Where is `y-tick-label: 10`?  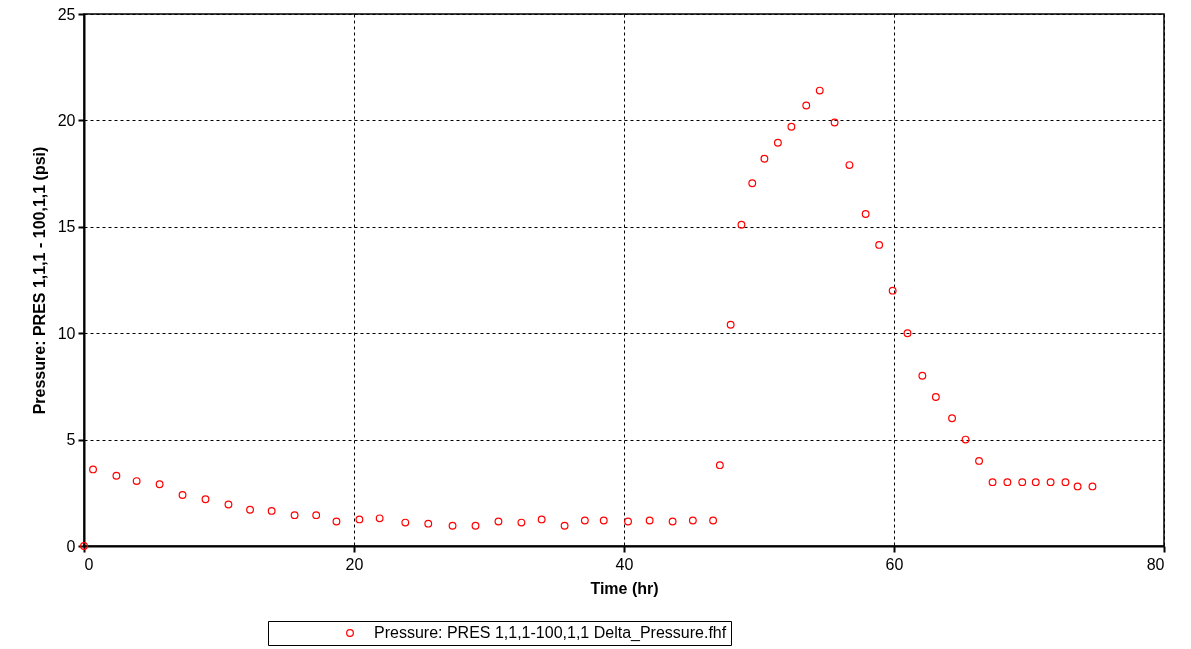
y-tick-label: 10 is located at coordinates (66, 333).